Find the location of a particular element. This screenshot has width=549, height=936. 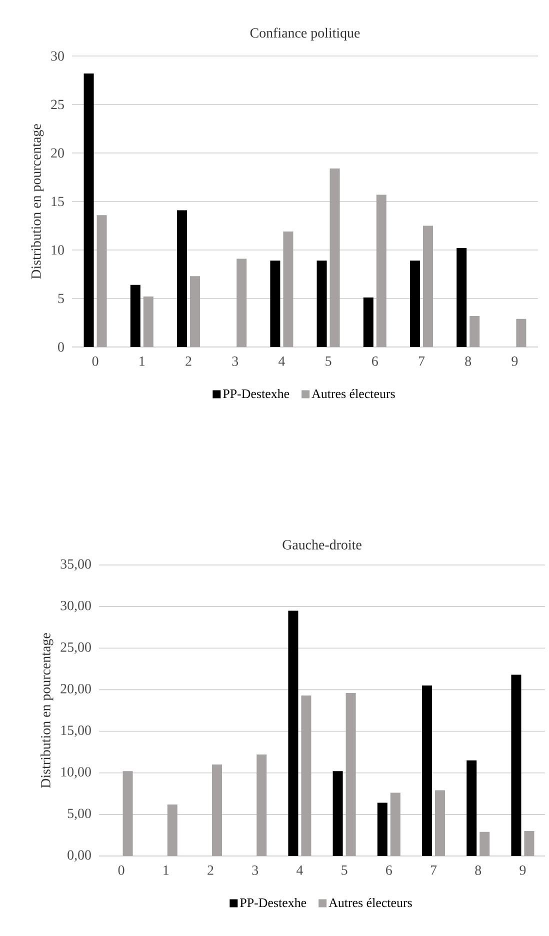

y-tick-label: 0,00 is located at coordinates (79, 856).